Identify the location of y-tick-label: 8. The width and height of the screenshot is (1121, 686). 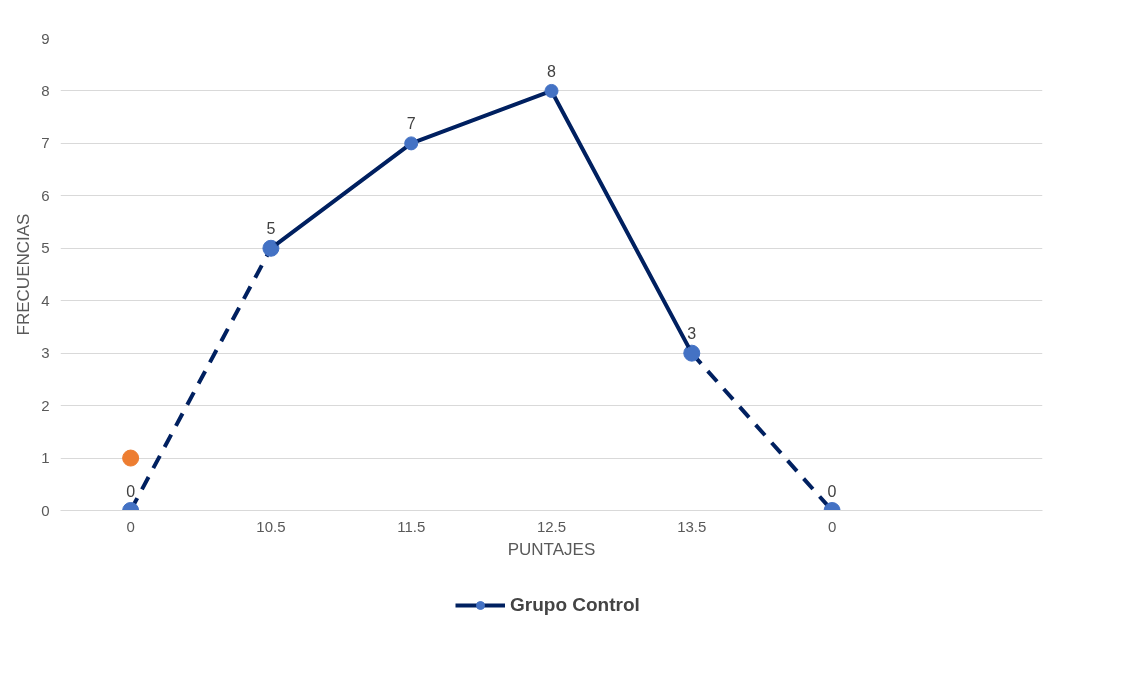
(45, 90).